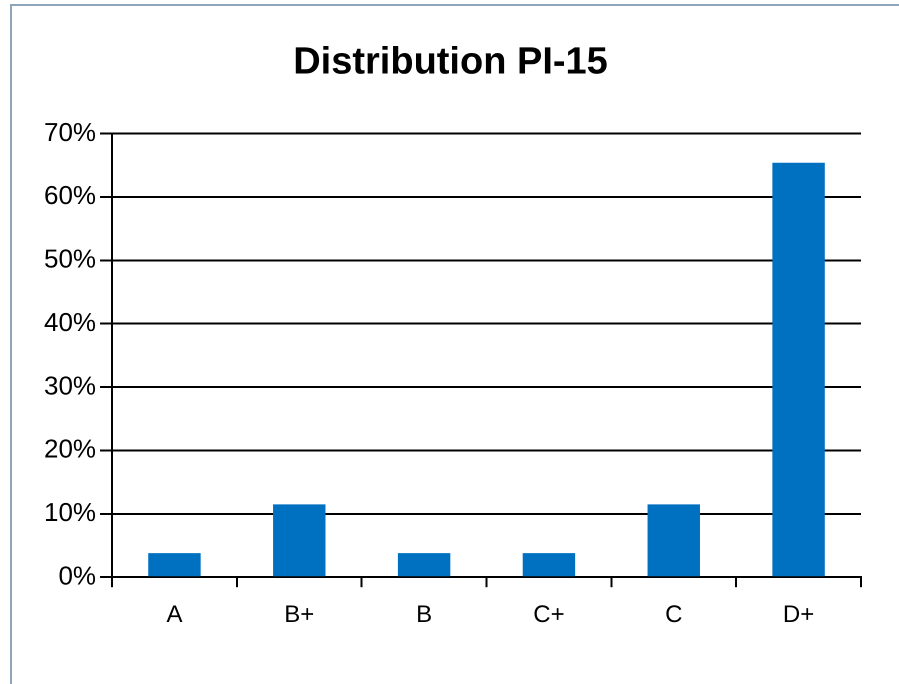 This screenshot has width=899, height=684. What do you see at coordinates (673, 614) in the screenshot?
I see `x-tick-label: C` at bounding box center [673, 614].